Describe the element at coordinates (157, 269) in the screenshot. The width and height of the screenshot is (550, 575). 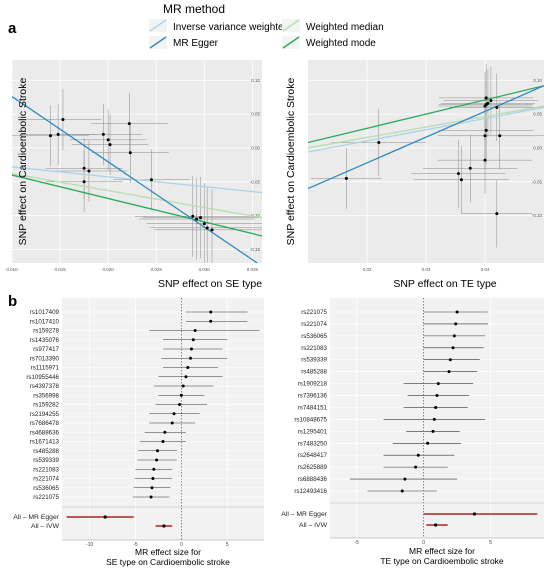
I see `x-tick-label: 0.025` at that location.